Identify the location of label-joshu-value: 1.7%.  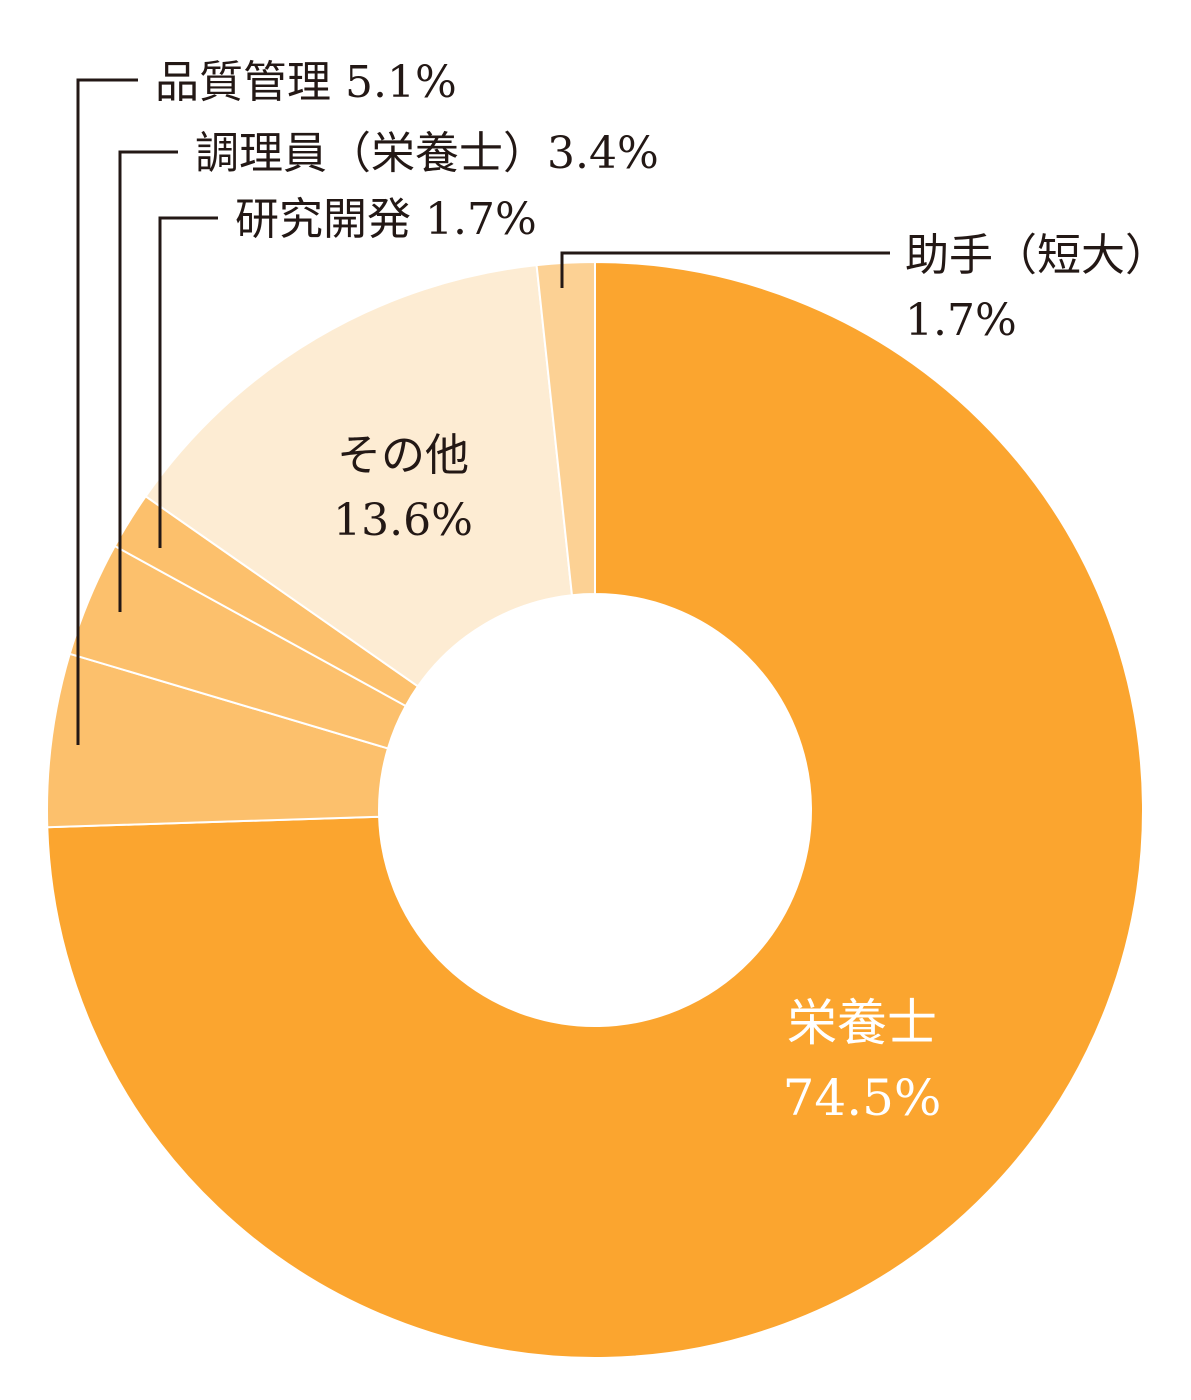
(961, 320).